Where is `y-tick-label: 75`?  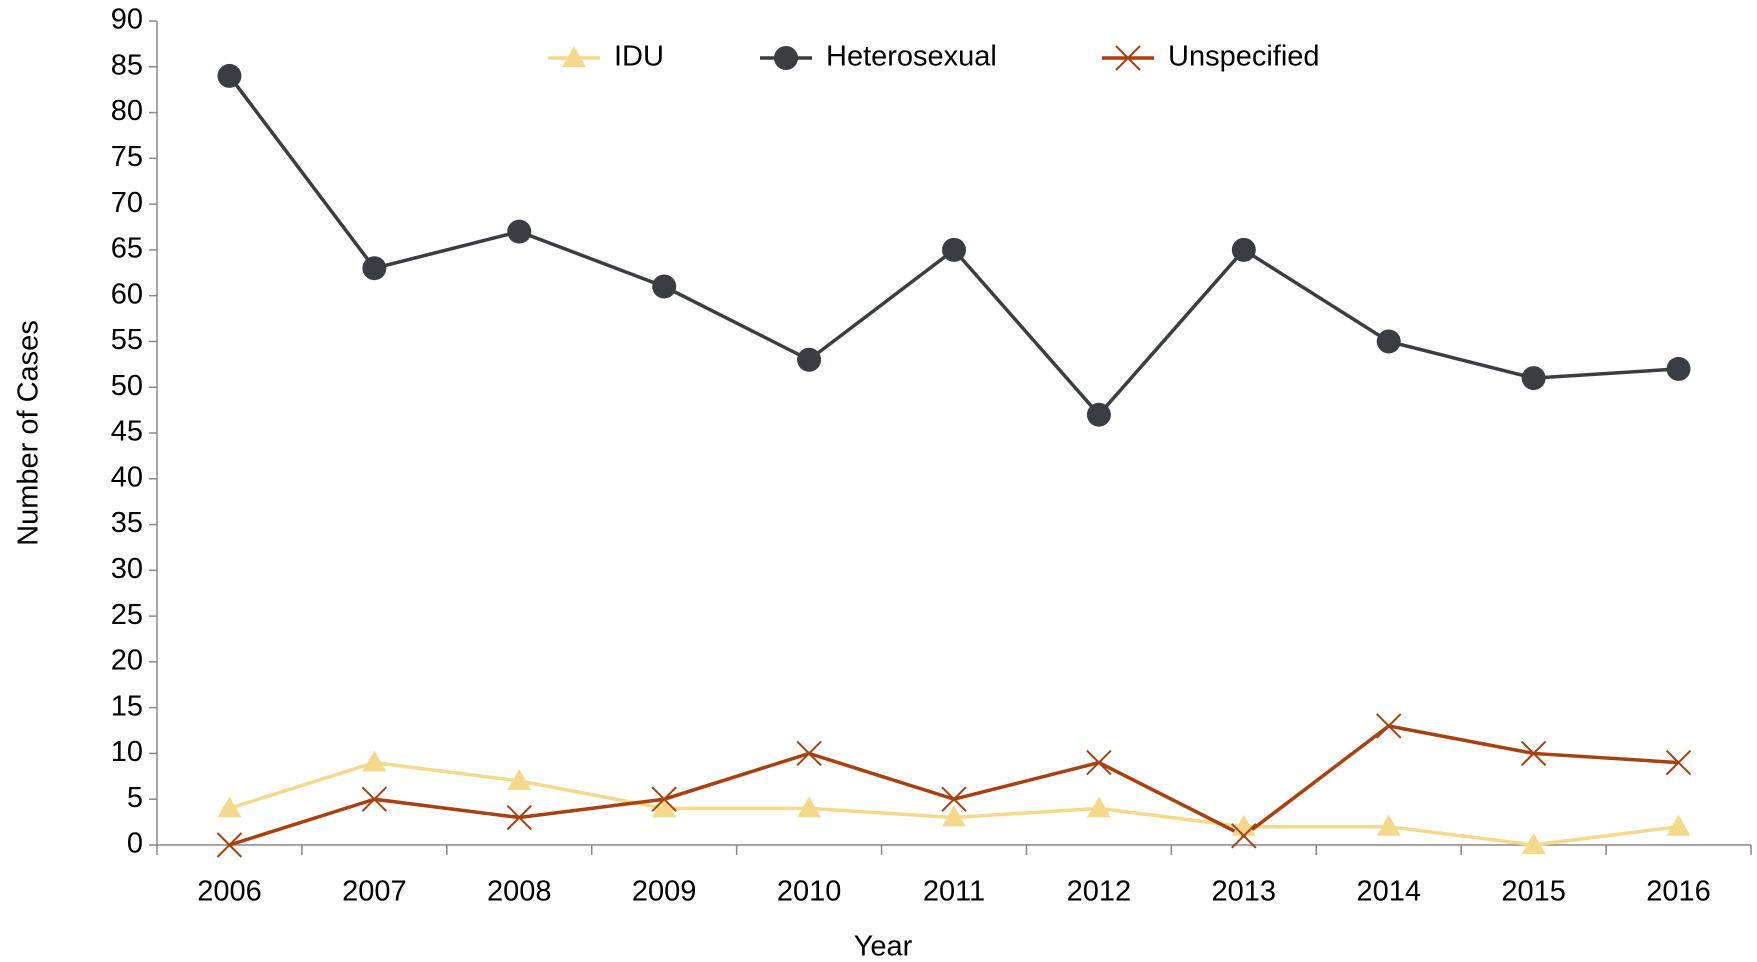 y-tick-label: 75 is located at coordinates (127, 157).